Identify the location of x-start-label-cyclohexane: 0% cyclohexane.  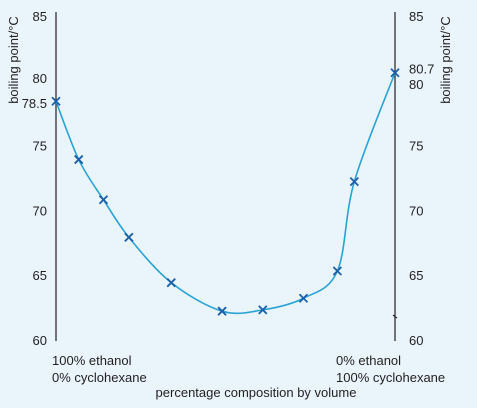
(99, 377).